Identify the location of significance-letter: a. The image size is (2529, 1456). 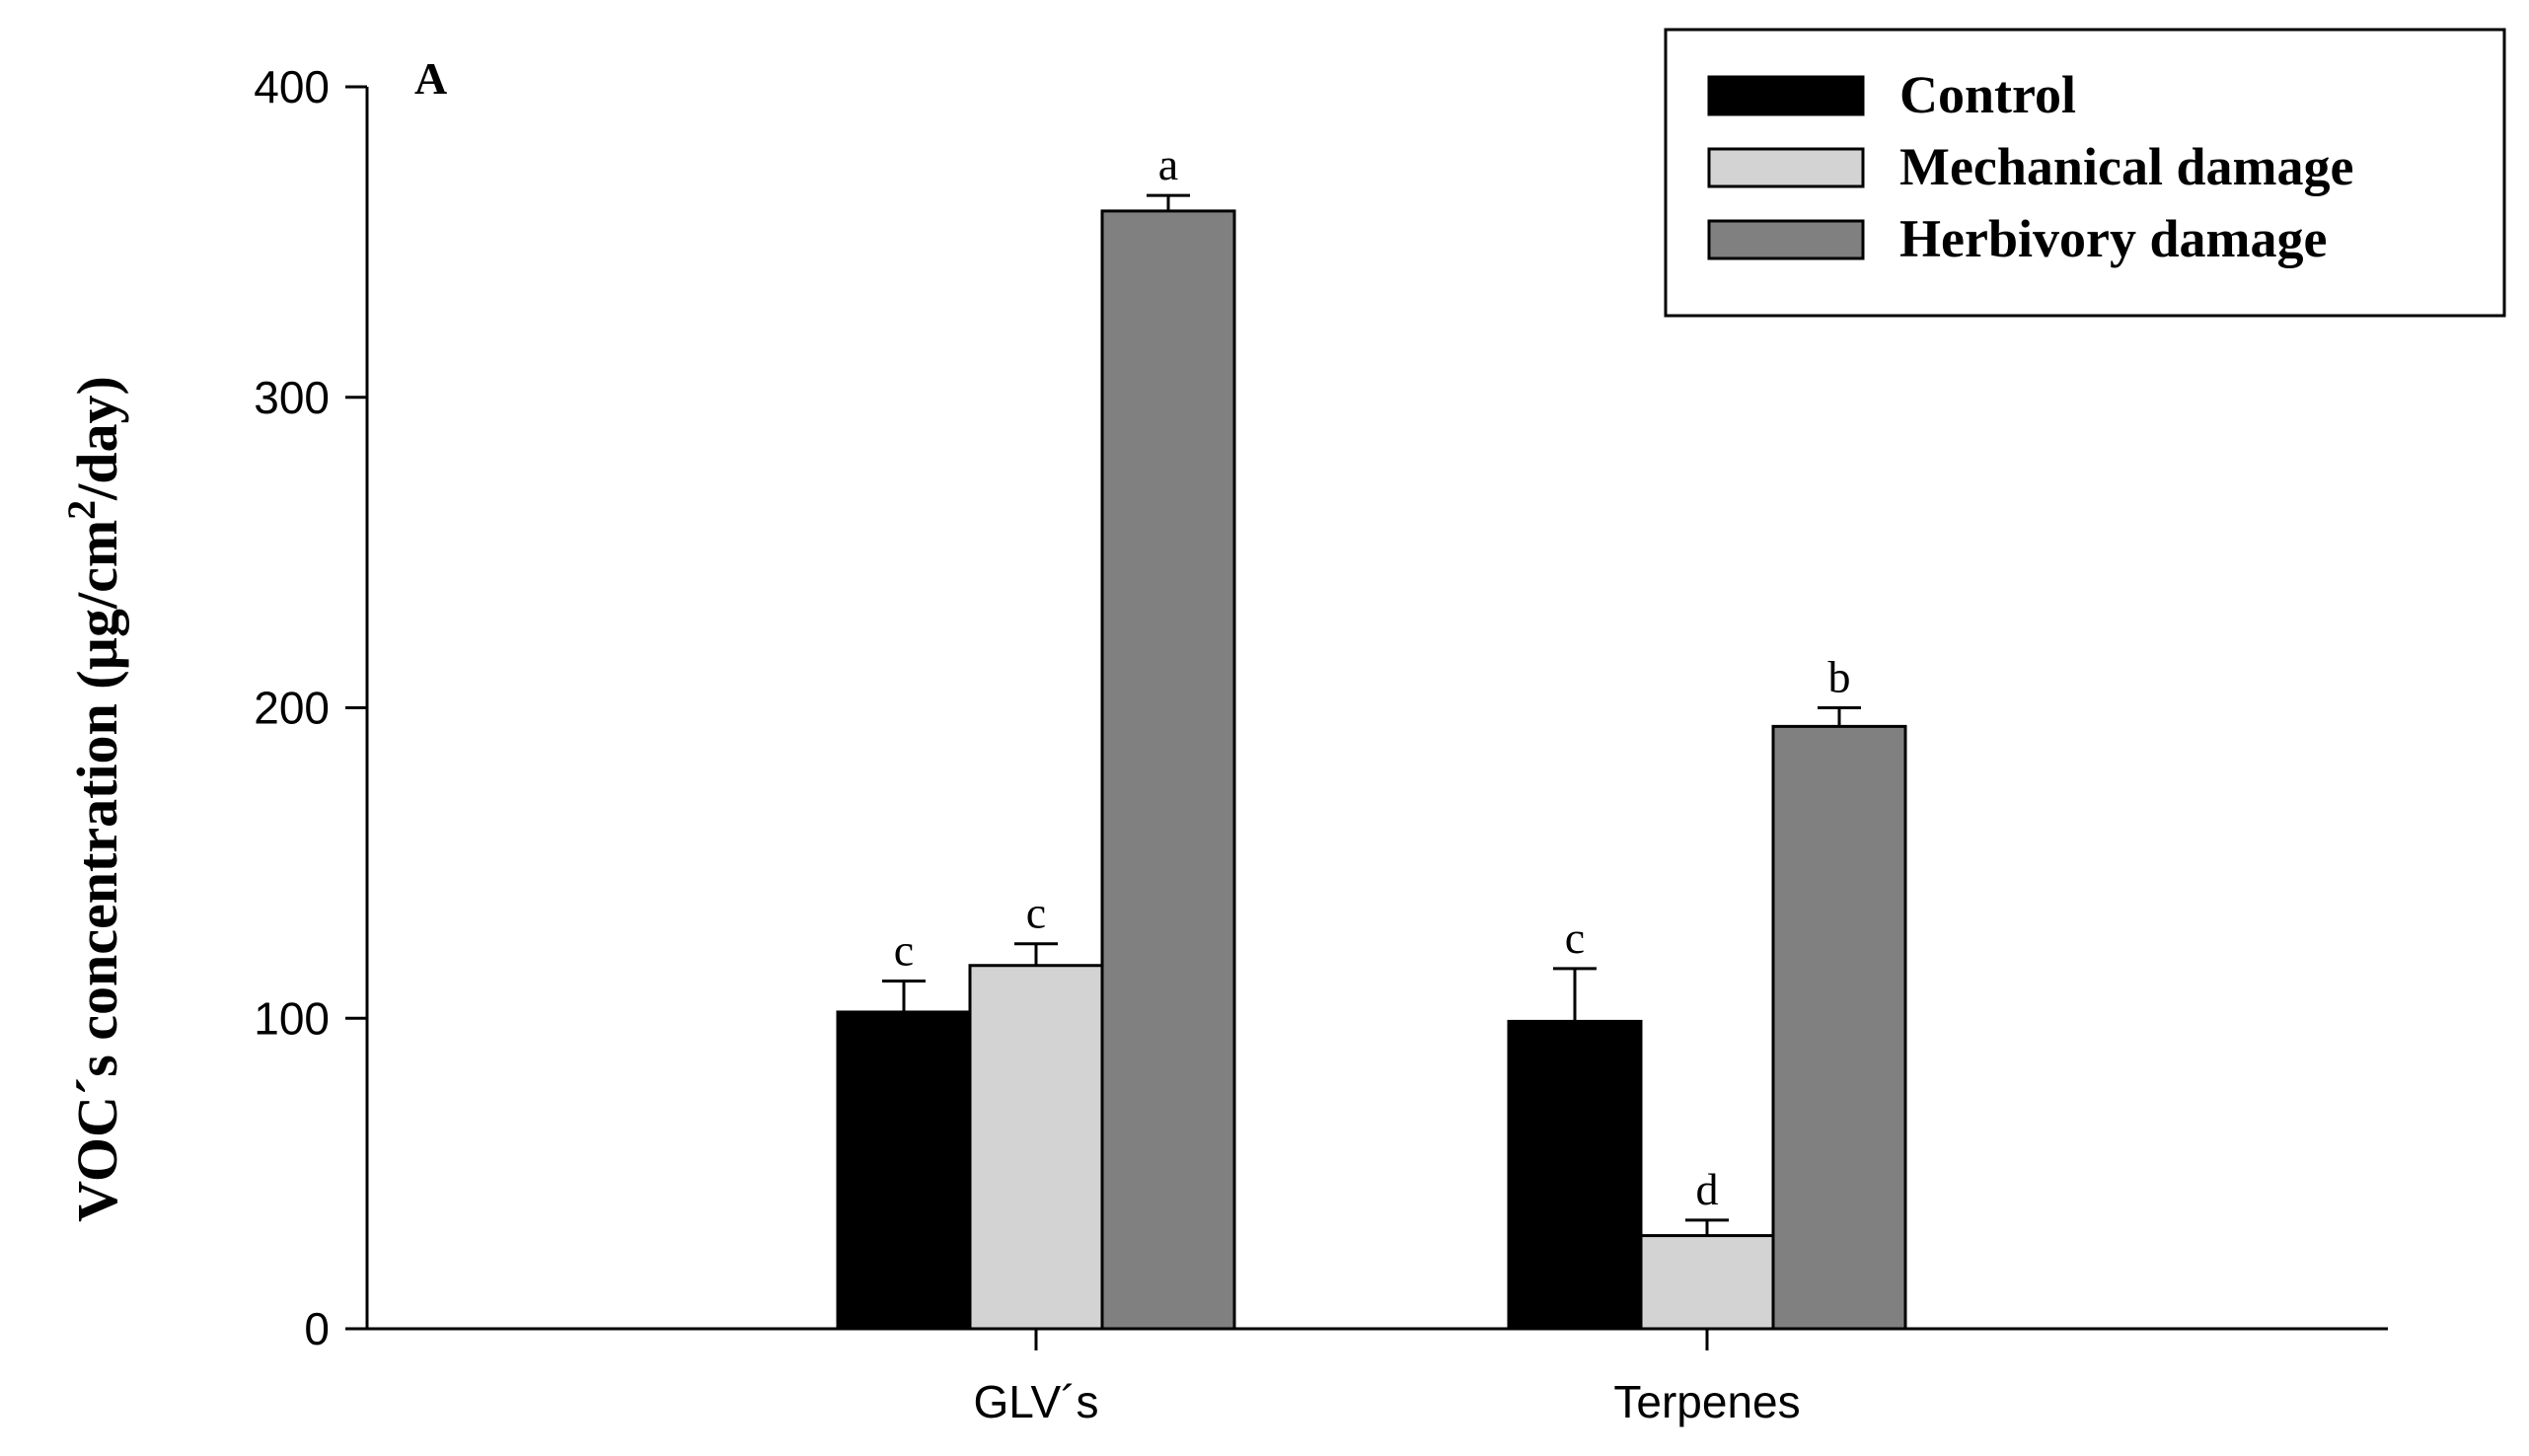
(1168, 164).